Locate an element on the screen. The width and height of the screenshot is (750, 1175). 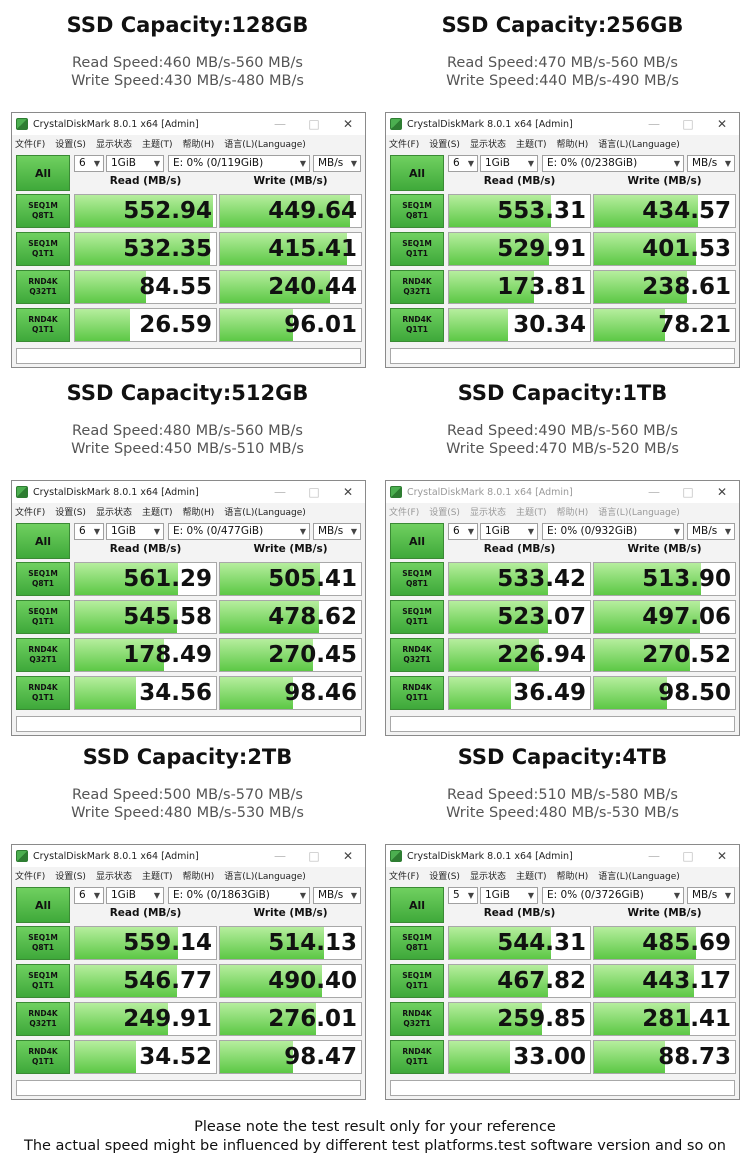
count-select: 5 ▼ is located at coordinates (463, 895).